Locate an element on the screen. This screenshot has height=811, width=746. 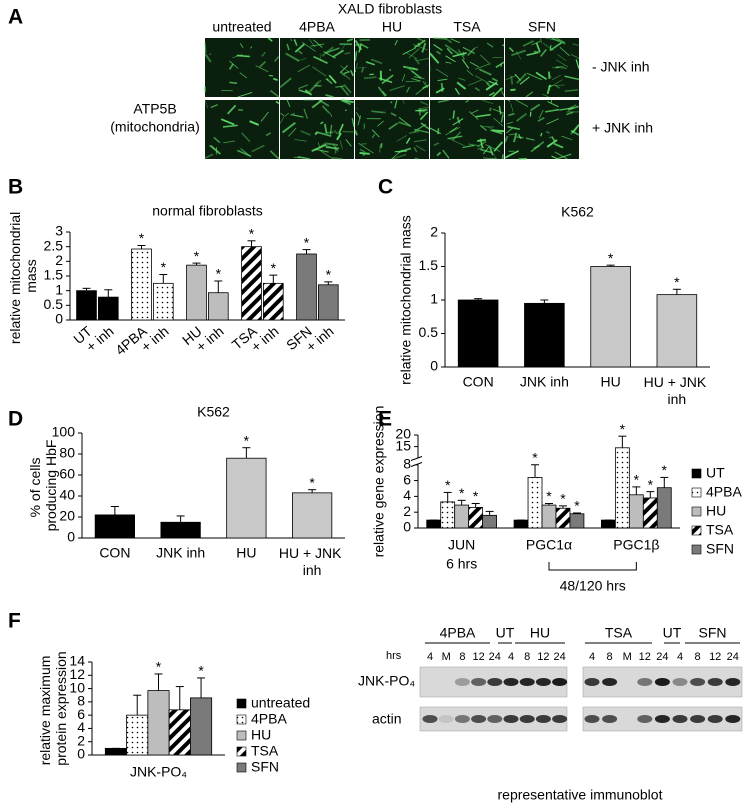
y-tick-label: 6 is located at coordinates (407, 479).